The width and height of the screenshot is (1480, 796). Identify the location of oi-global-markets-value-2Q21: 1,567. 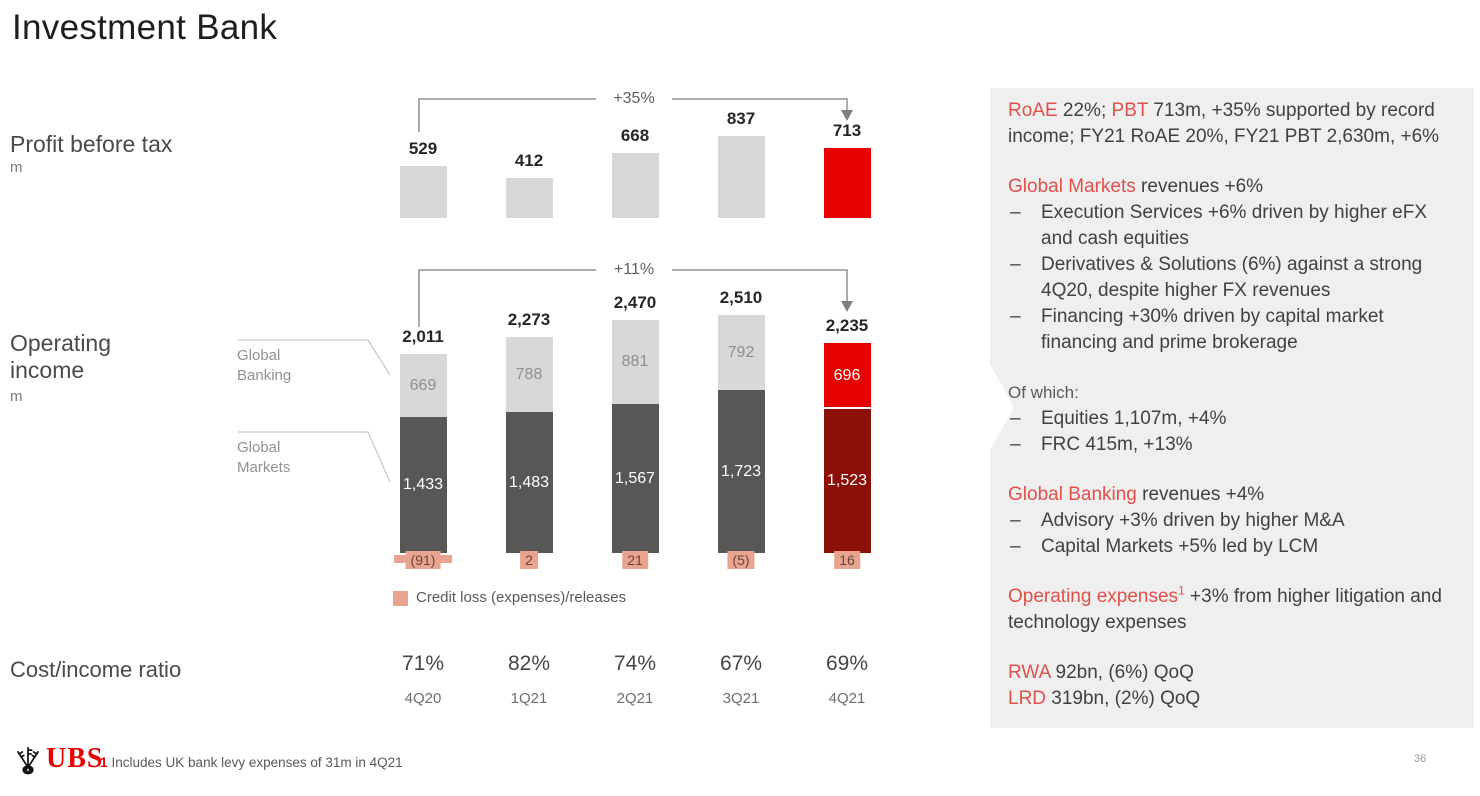
(635, 478).